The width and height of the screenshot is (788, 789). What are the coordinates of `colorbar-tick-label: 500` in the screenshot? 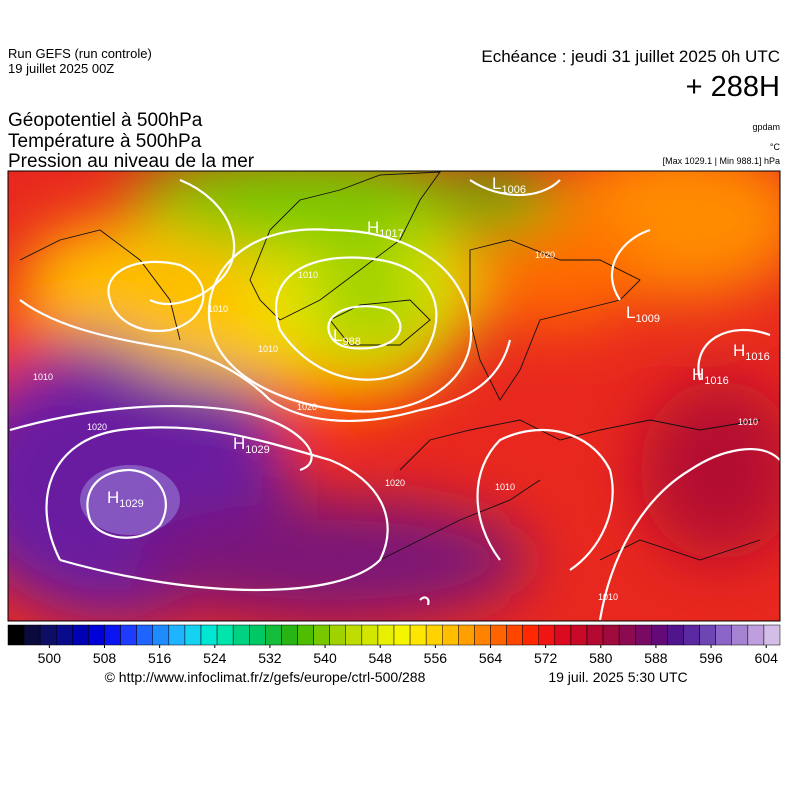 It's located at (50, 658).